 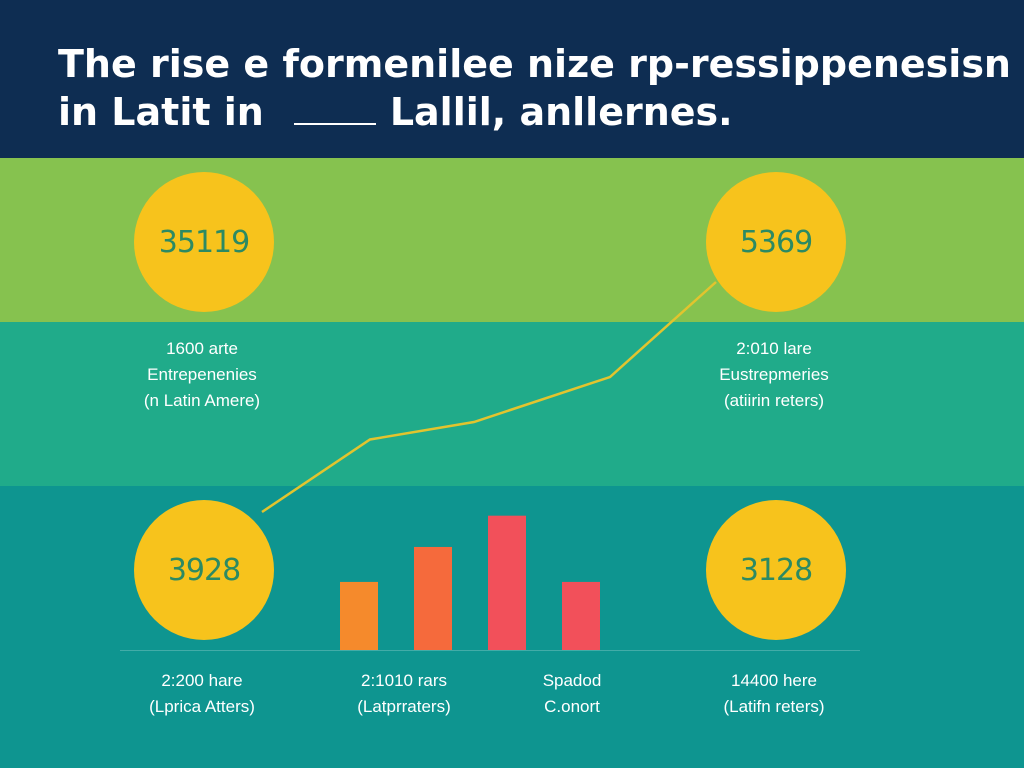 I want to click on caption-bottom-mid-right: Spadod C.onort, so click(x=572, y=694).